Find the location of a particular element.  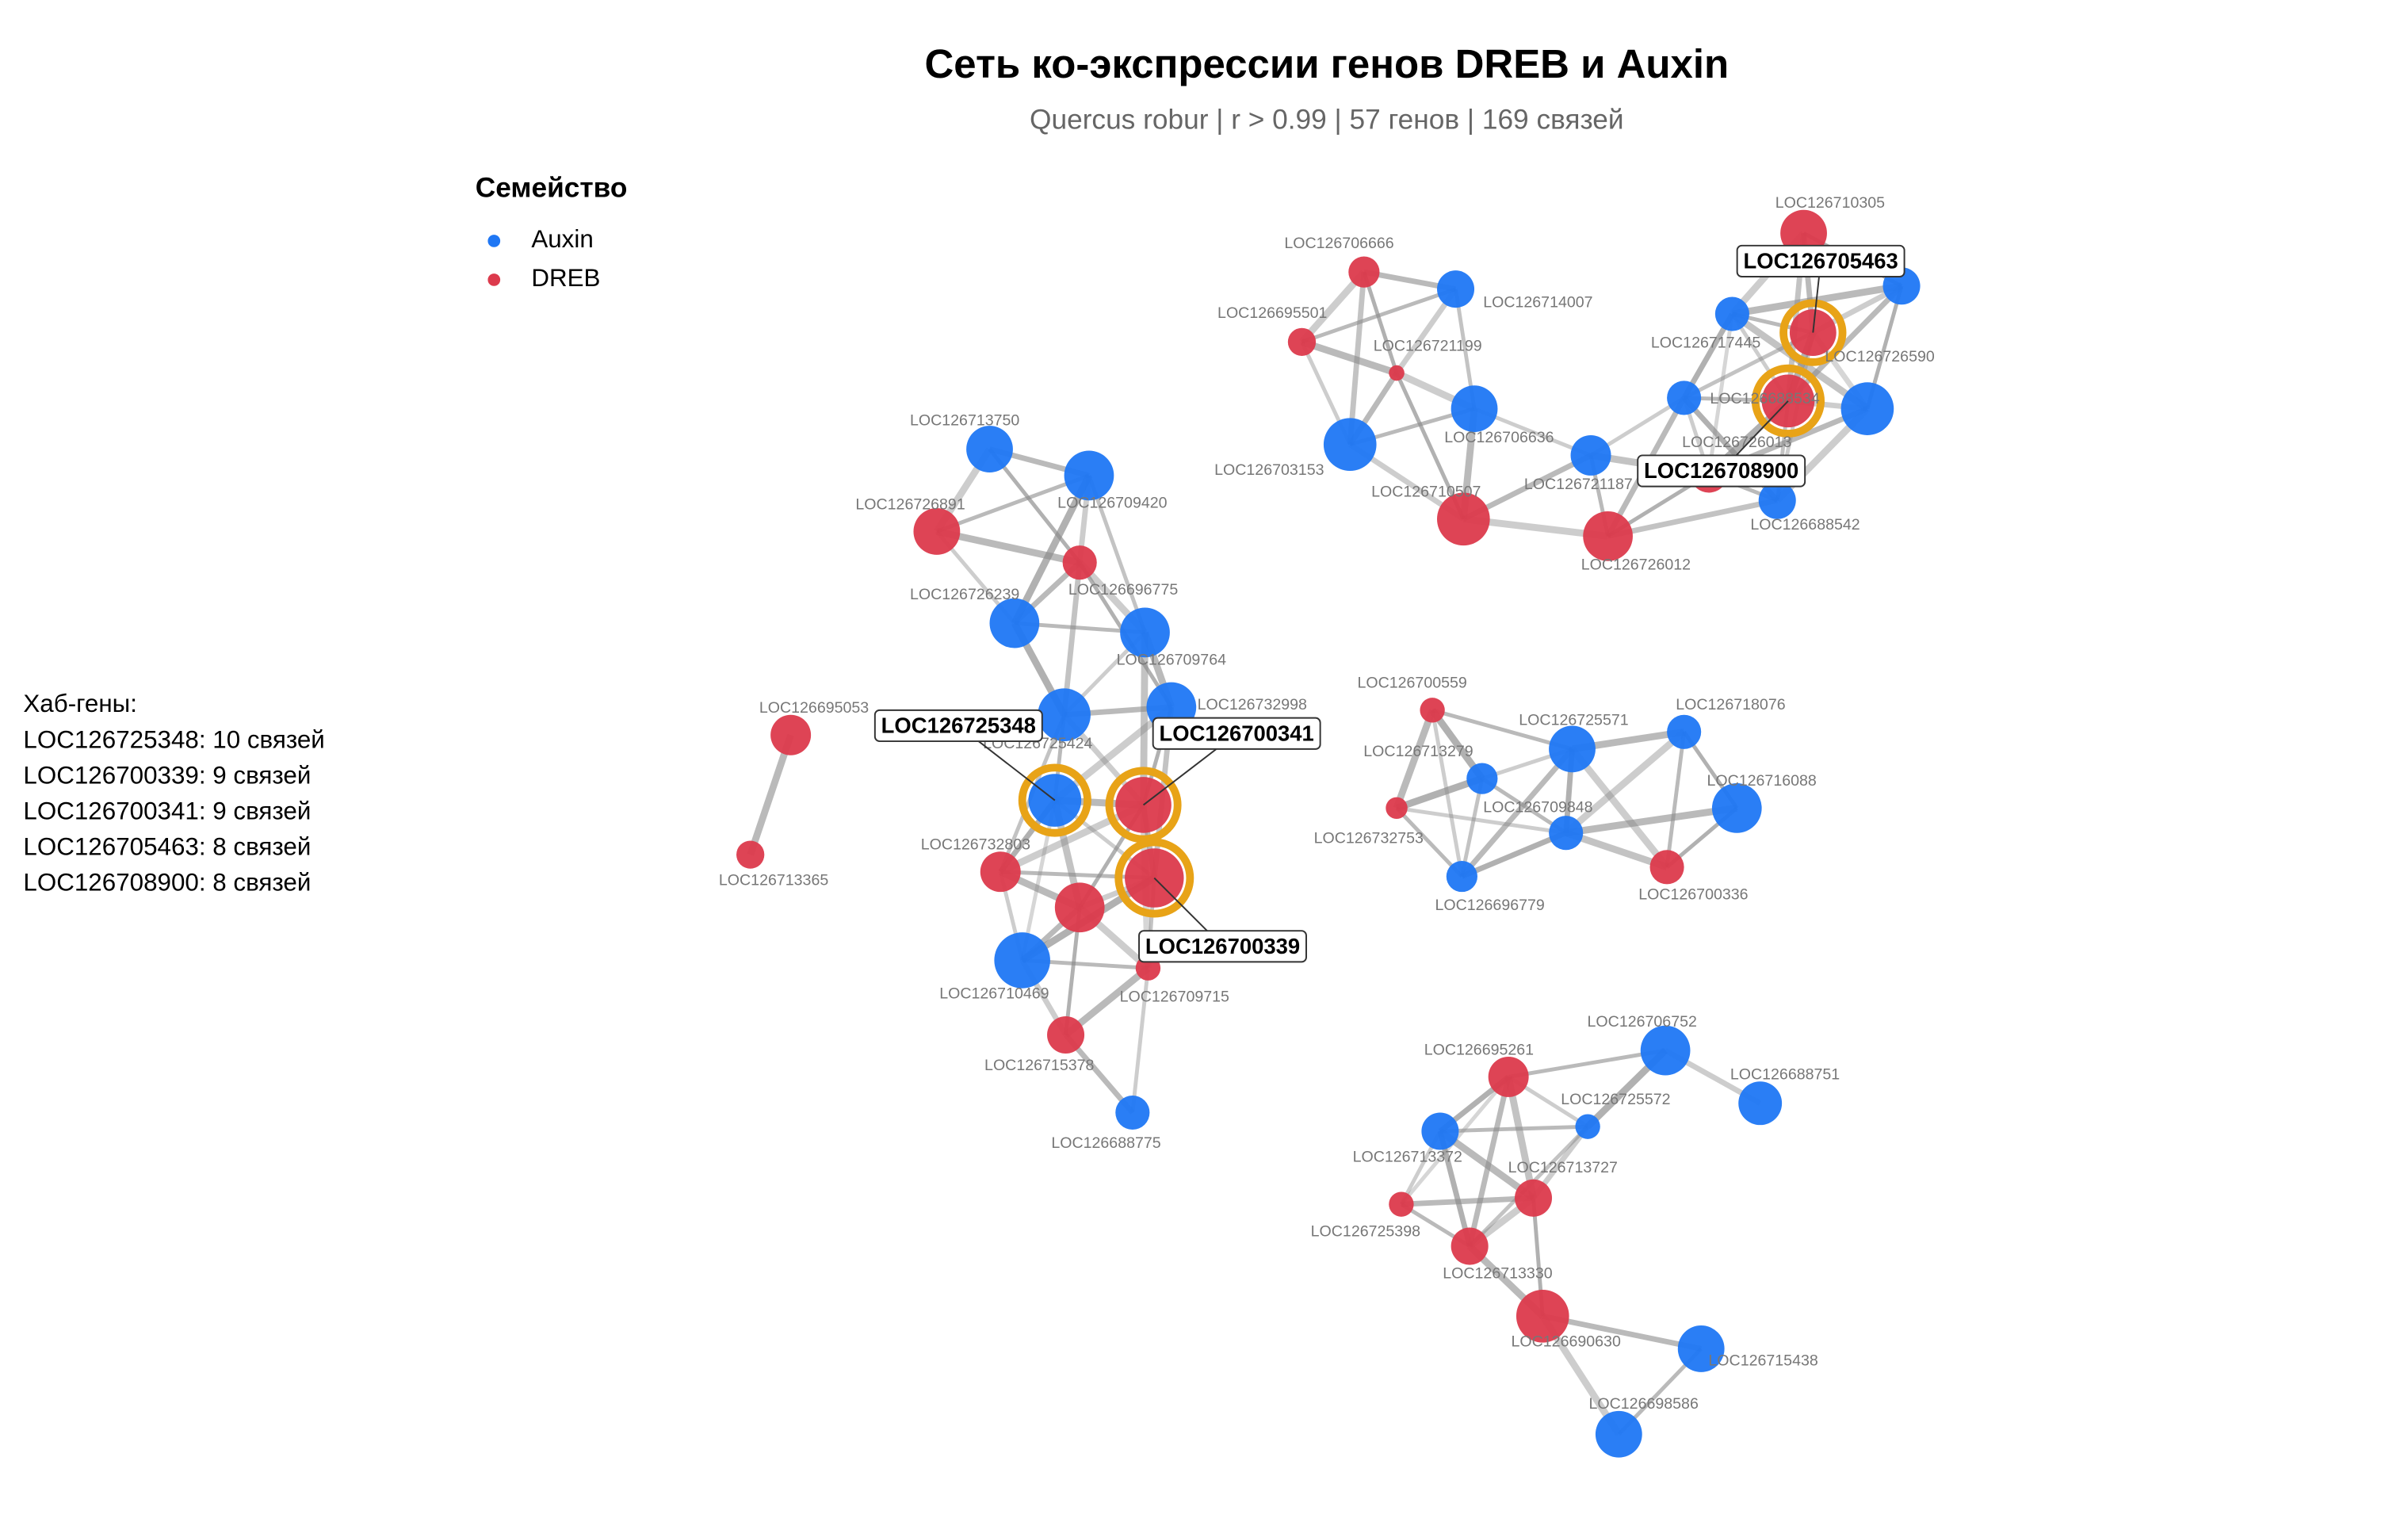

node-label: LOC126688775 is located at coordinates (1105, 1143).